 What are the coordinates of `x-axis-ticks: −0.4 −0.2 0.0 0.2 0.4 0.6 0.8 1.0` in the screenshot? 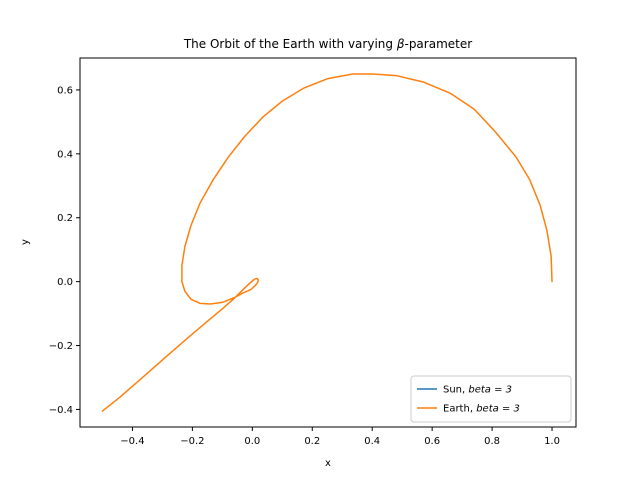 It's located at (340, 437).